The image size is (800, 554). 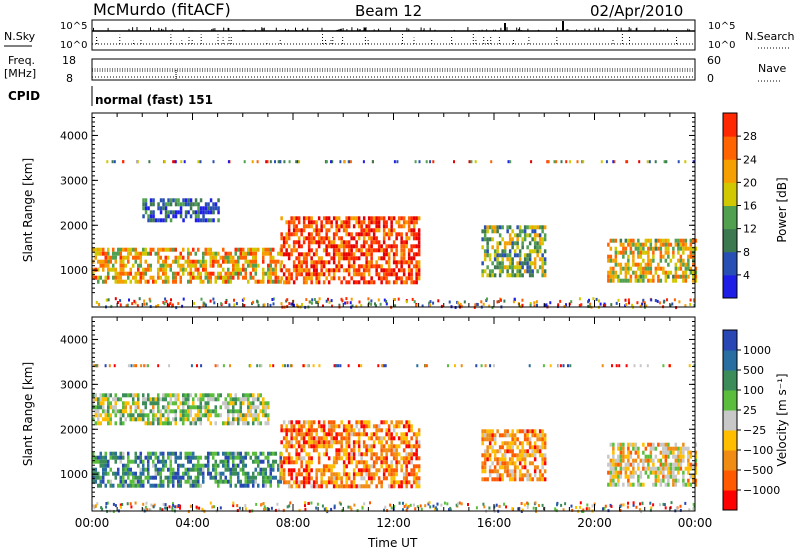 I want to click on colorbar-swatch, so click(x=730, y=440).